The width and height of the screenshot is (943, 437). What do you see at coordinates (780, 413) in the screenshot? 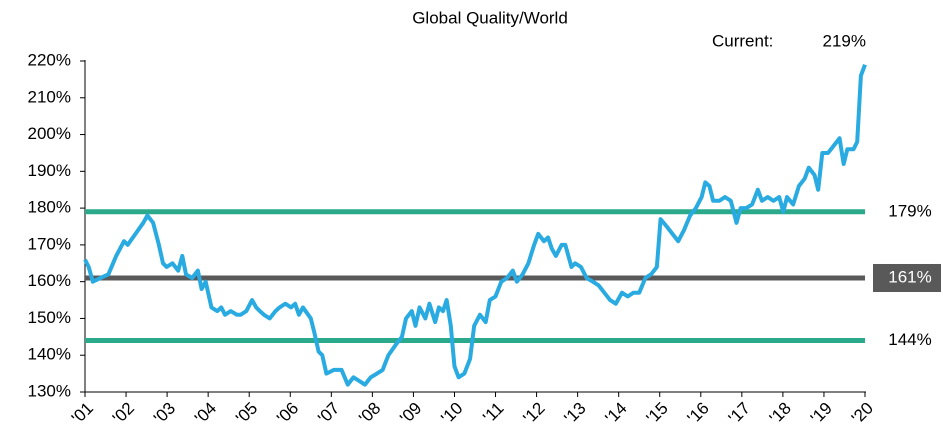
I see `x-tick-label: '18` at bounding box center [780, 413].